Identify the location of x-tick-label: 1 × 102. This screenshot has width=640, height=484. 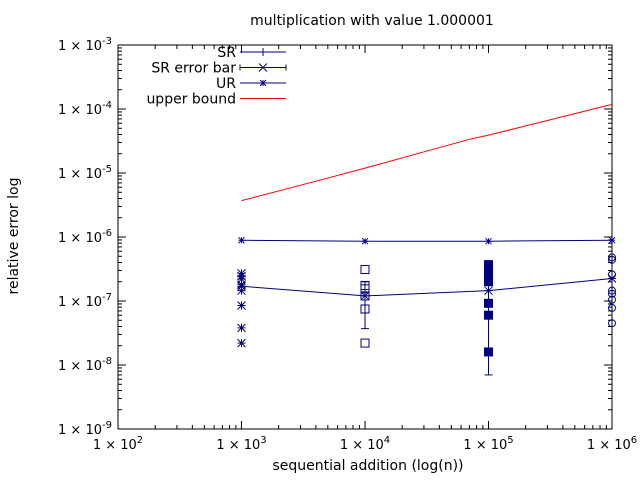
(118, 444).